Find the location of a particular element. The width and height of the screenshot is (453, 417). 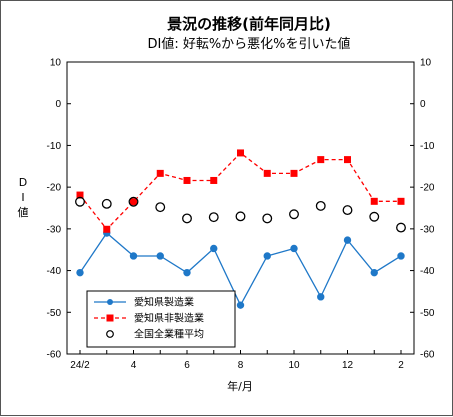

y-axis-left: 10 0 -10 -20 -30 -40 -50 -60 is located at coordinates (59, 209).